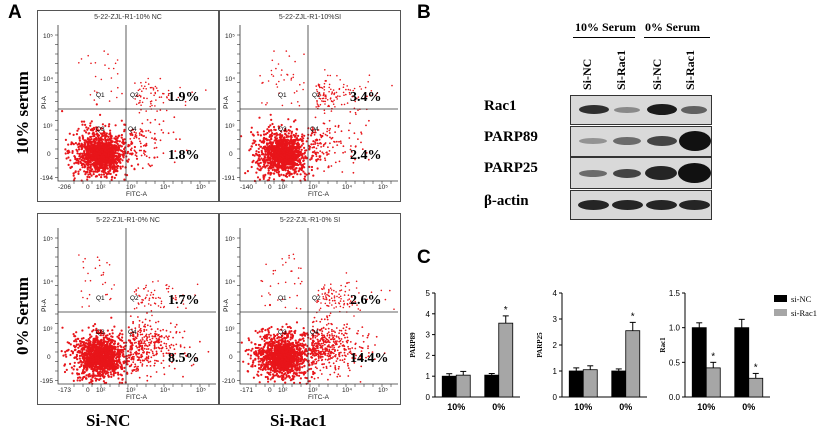  Describe the element at coordinates (540, 345) in the screenshot. I see `y-axis-label: PARP25` at that location.